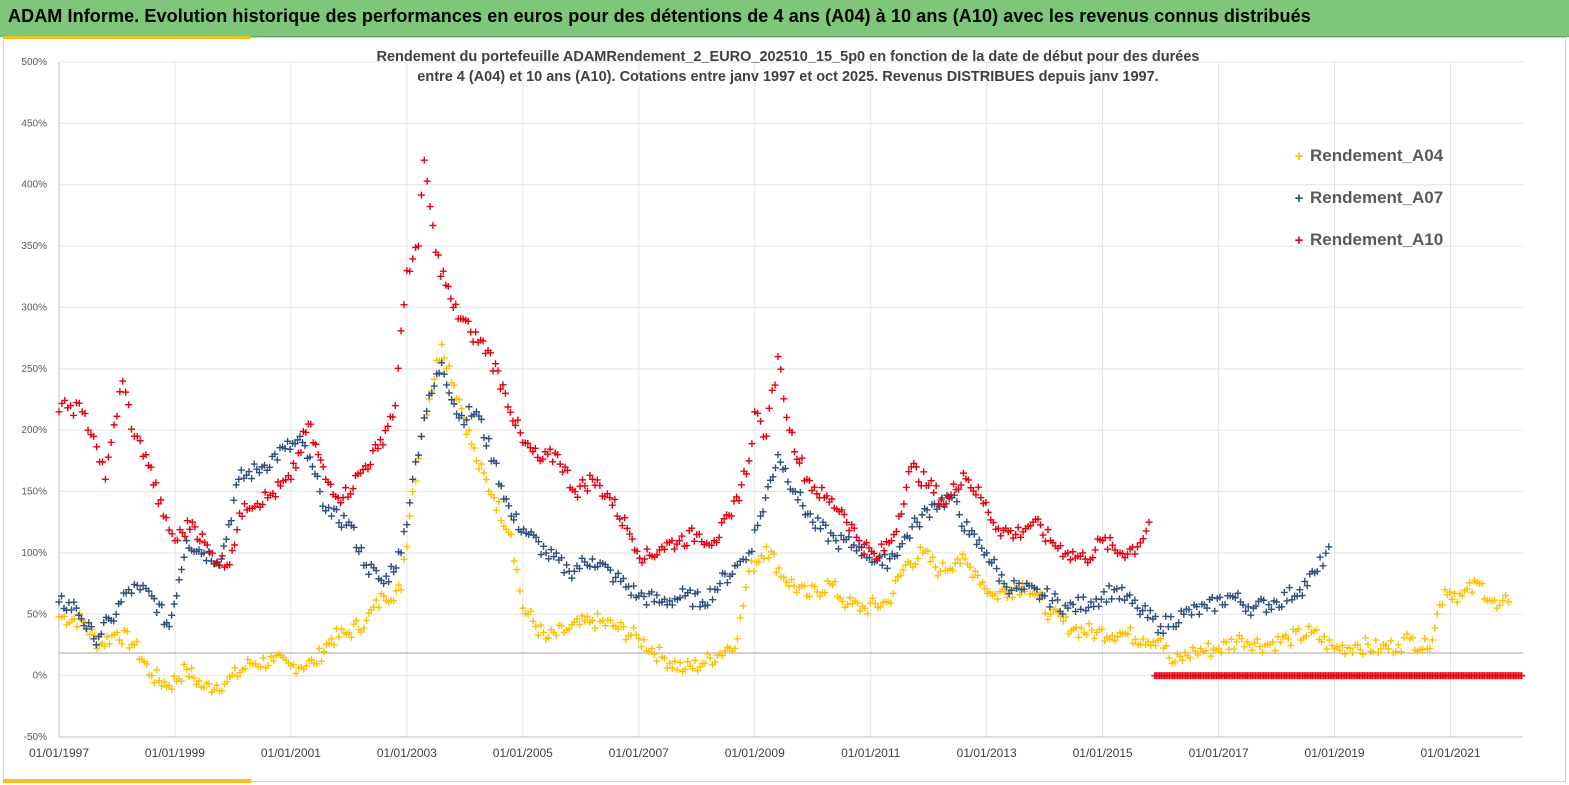  What do you see at coordinates (1367, 240) in the screenshot?
I see `legend-item-a10: + Rendement_A10` at bounding box center [1367, 240].